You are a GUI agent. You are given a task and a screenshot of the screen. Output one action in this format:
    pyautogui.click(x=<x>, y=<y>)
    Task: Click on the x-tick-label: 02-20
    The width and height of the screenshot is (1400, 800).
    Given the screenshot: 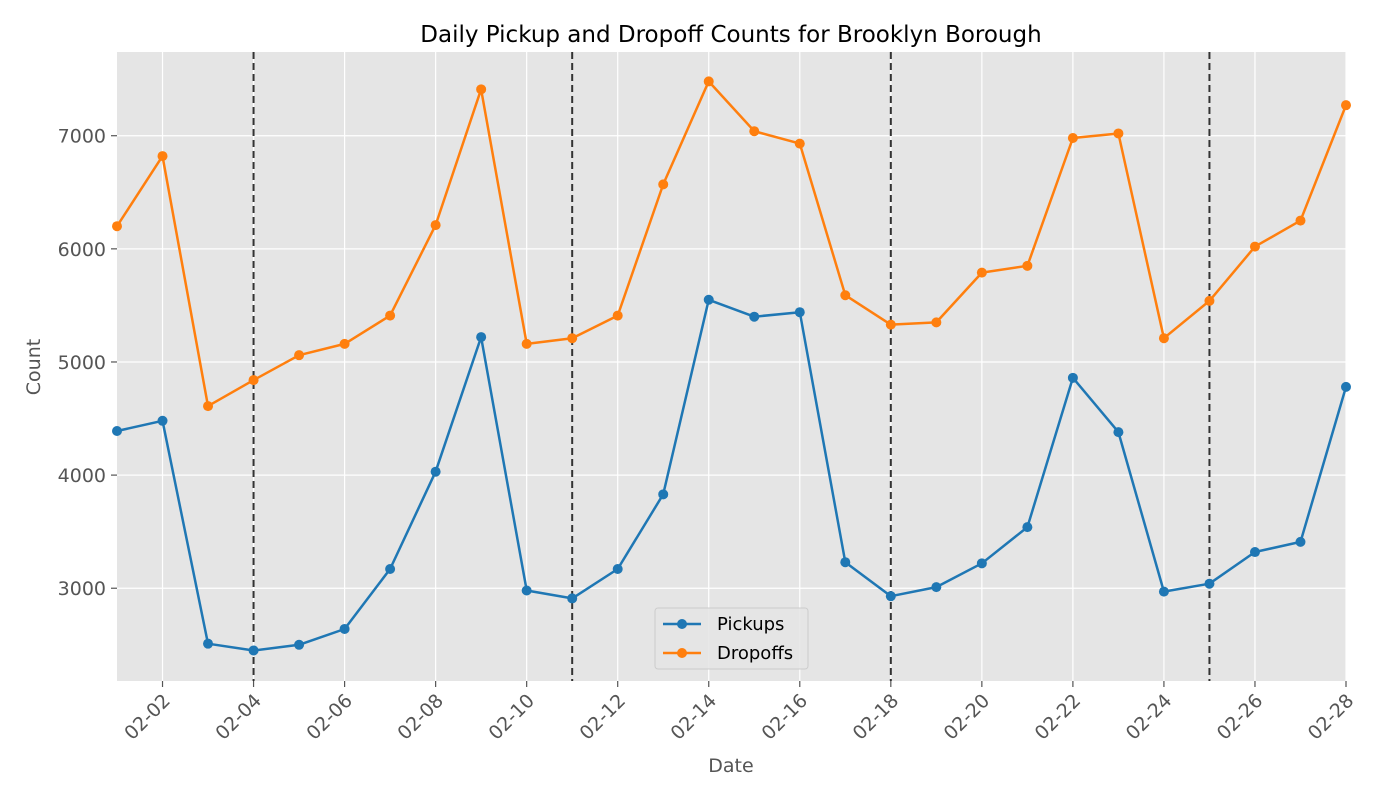 What is the action you would take?
    pyautogui.click(x=967, y=717)
    